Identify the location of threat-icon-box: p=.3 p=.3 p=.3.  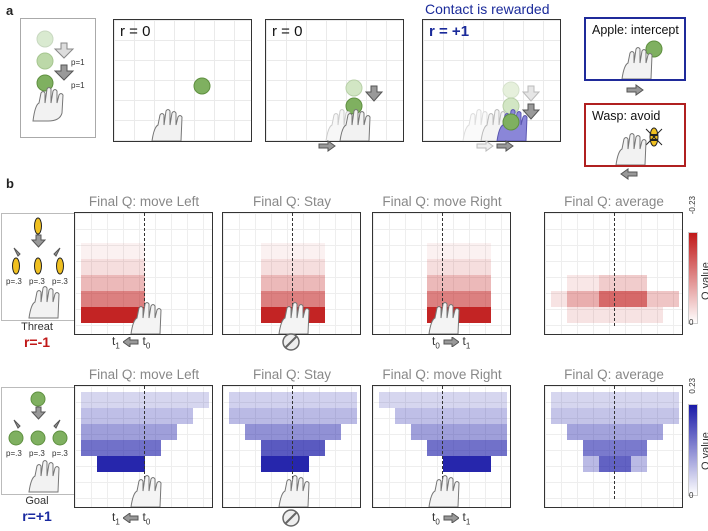
(38, 267).